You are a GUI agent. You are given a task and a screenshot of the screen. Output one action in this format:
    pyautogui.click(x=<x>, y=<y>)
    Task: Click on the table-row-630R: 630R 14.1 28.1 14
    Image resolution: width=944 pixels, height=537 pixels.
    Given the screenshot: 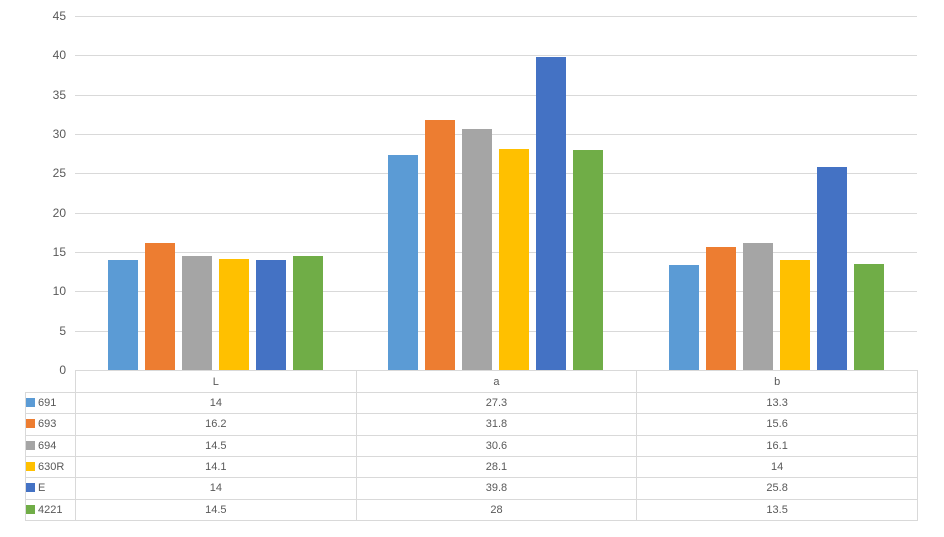 What is the action you would take?
    pyautogui.click(x=471, y=467)
    